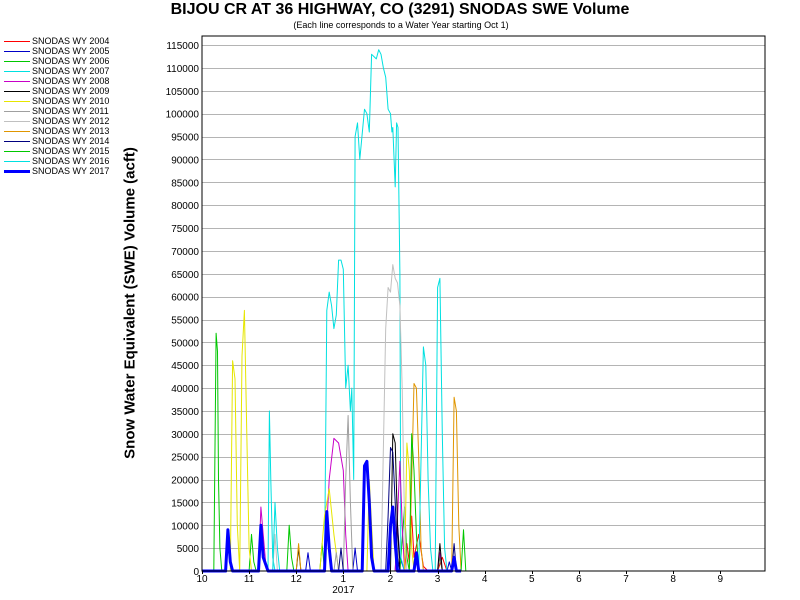 This screenshot has height=600, width=800. I want to click on y-tick-label: 30000, so click(185, 435).